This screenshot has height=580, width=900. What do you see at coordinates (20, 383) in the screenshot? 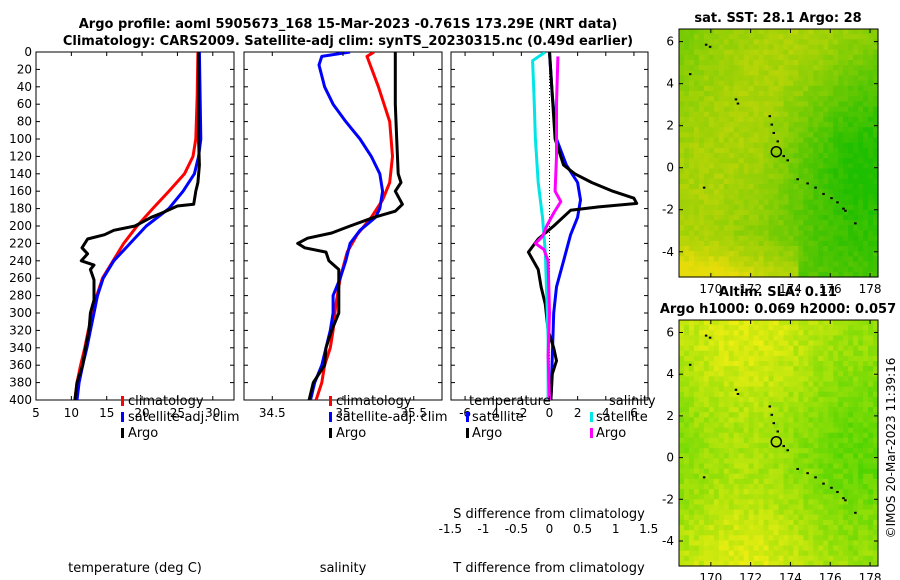
I see `depth-tick-label: 380` at bounding box center [20, 383].